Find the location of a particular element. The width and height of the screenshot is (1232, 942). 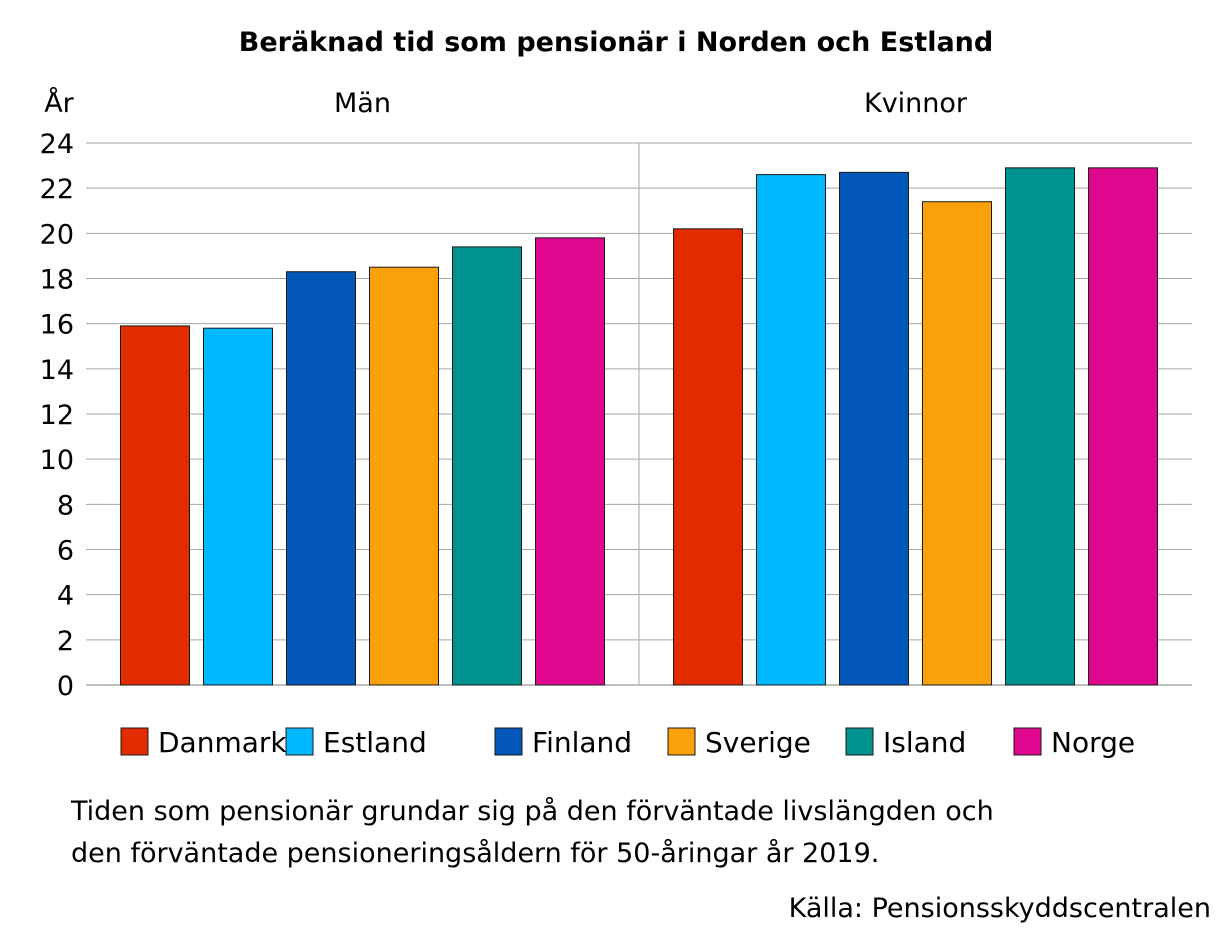

legend-label: Danmark is located at coordinates (222, 742).